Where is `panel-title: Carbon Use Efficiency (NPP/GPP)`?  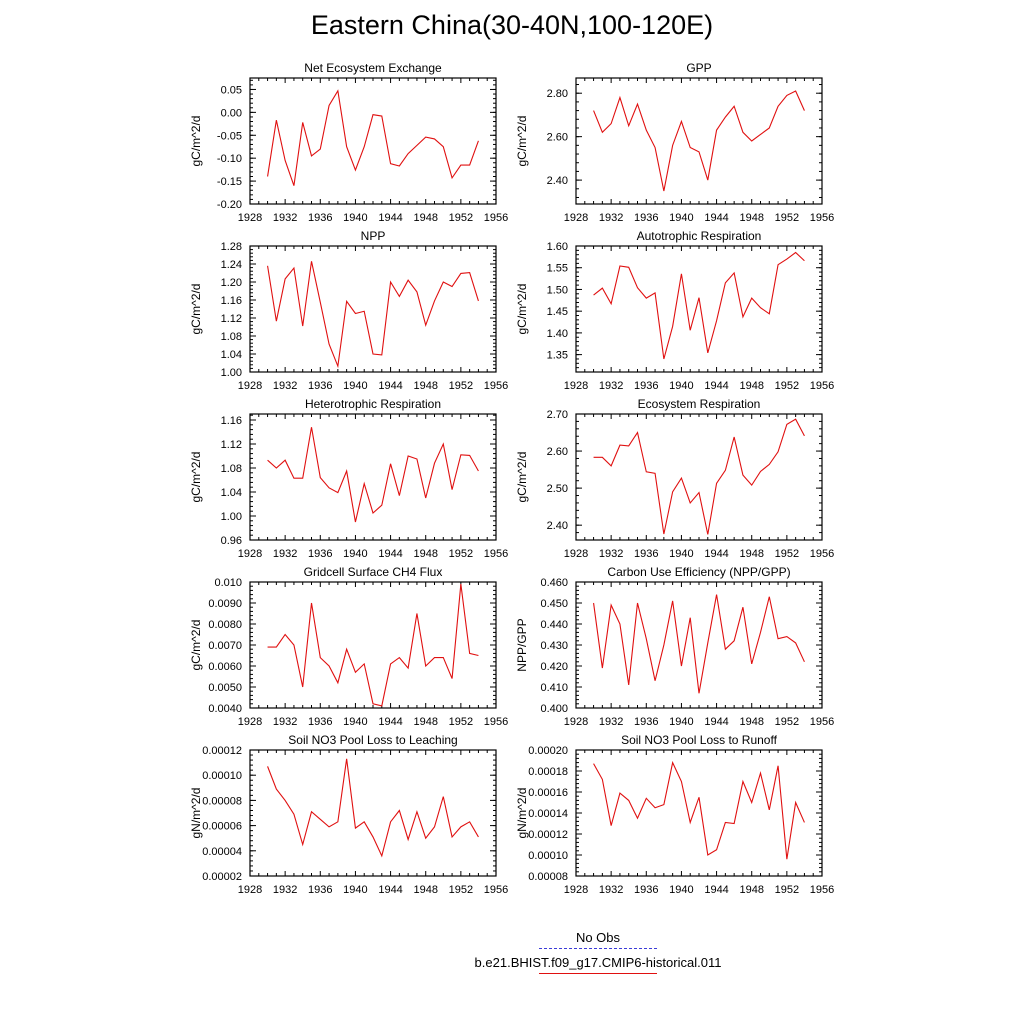 panel-title: Carbon Use Efficiency (NPP/GPP) is located at coordinates (698, 572).